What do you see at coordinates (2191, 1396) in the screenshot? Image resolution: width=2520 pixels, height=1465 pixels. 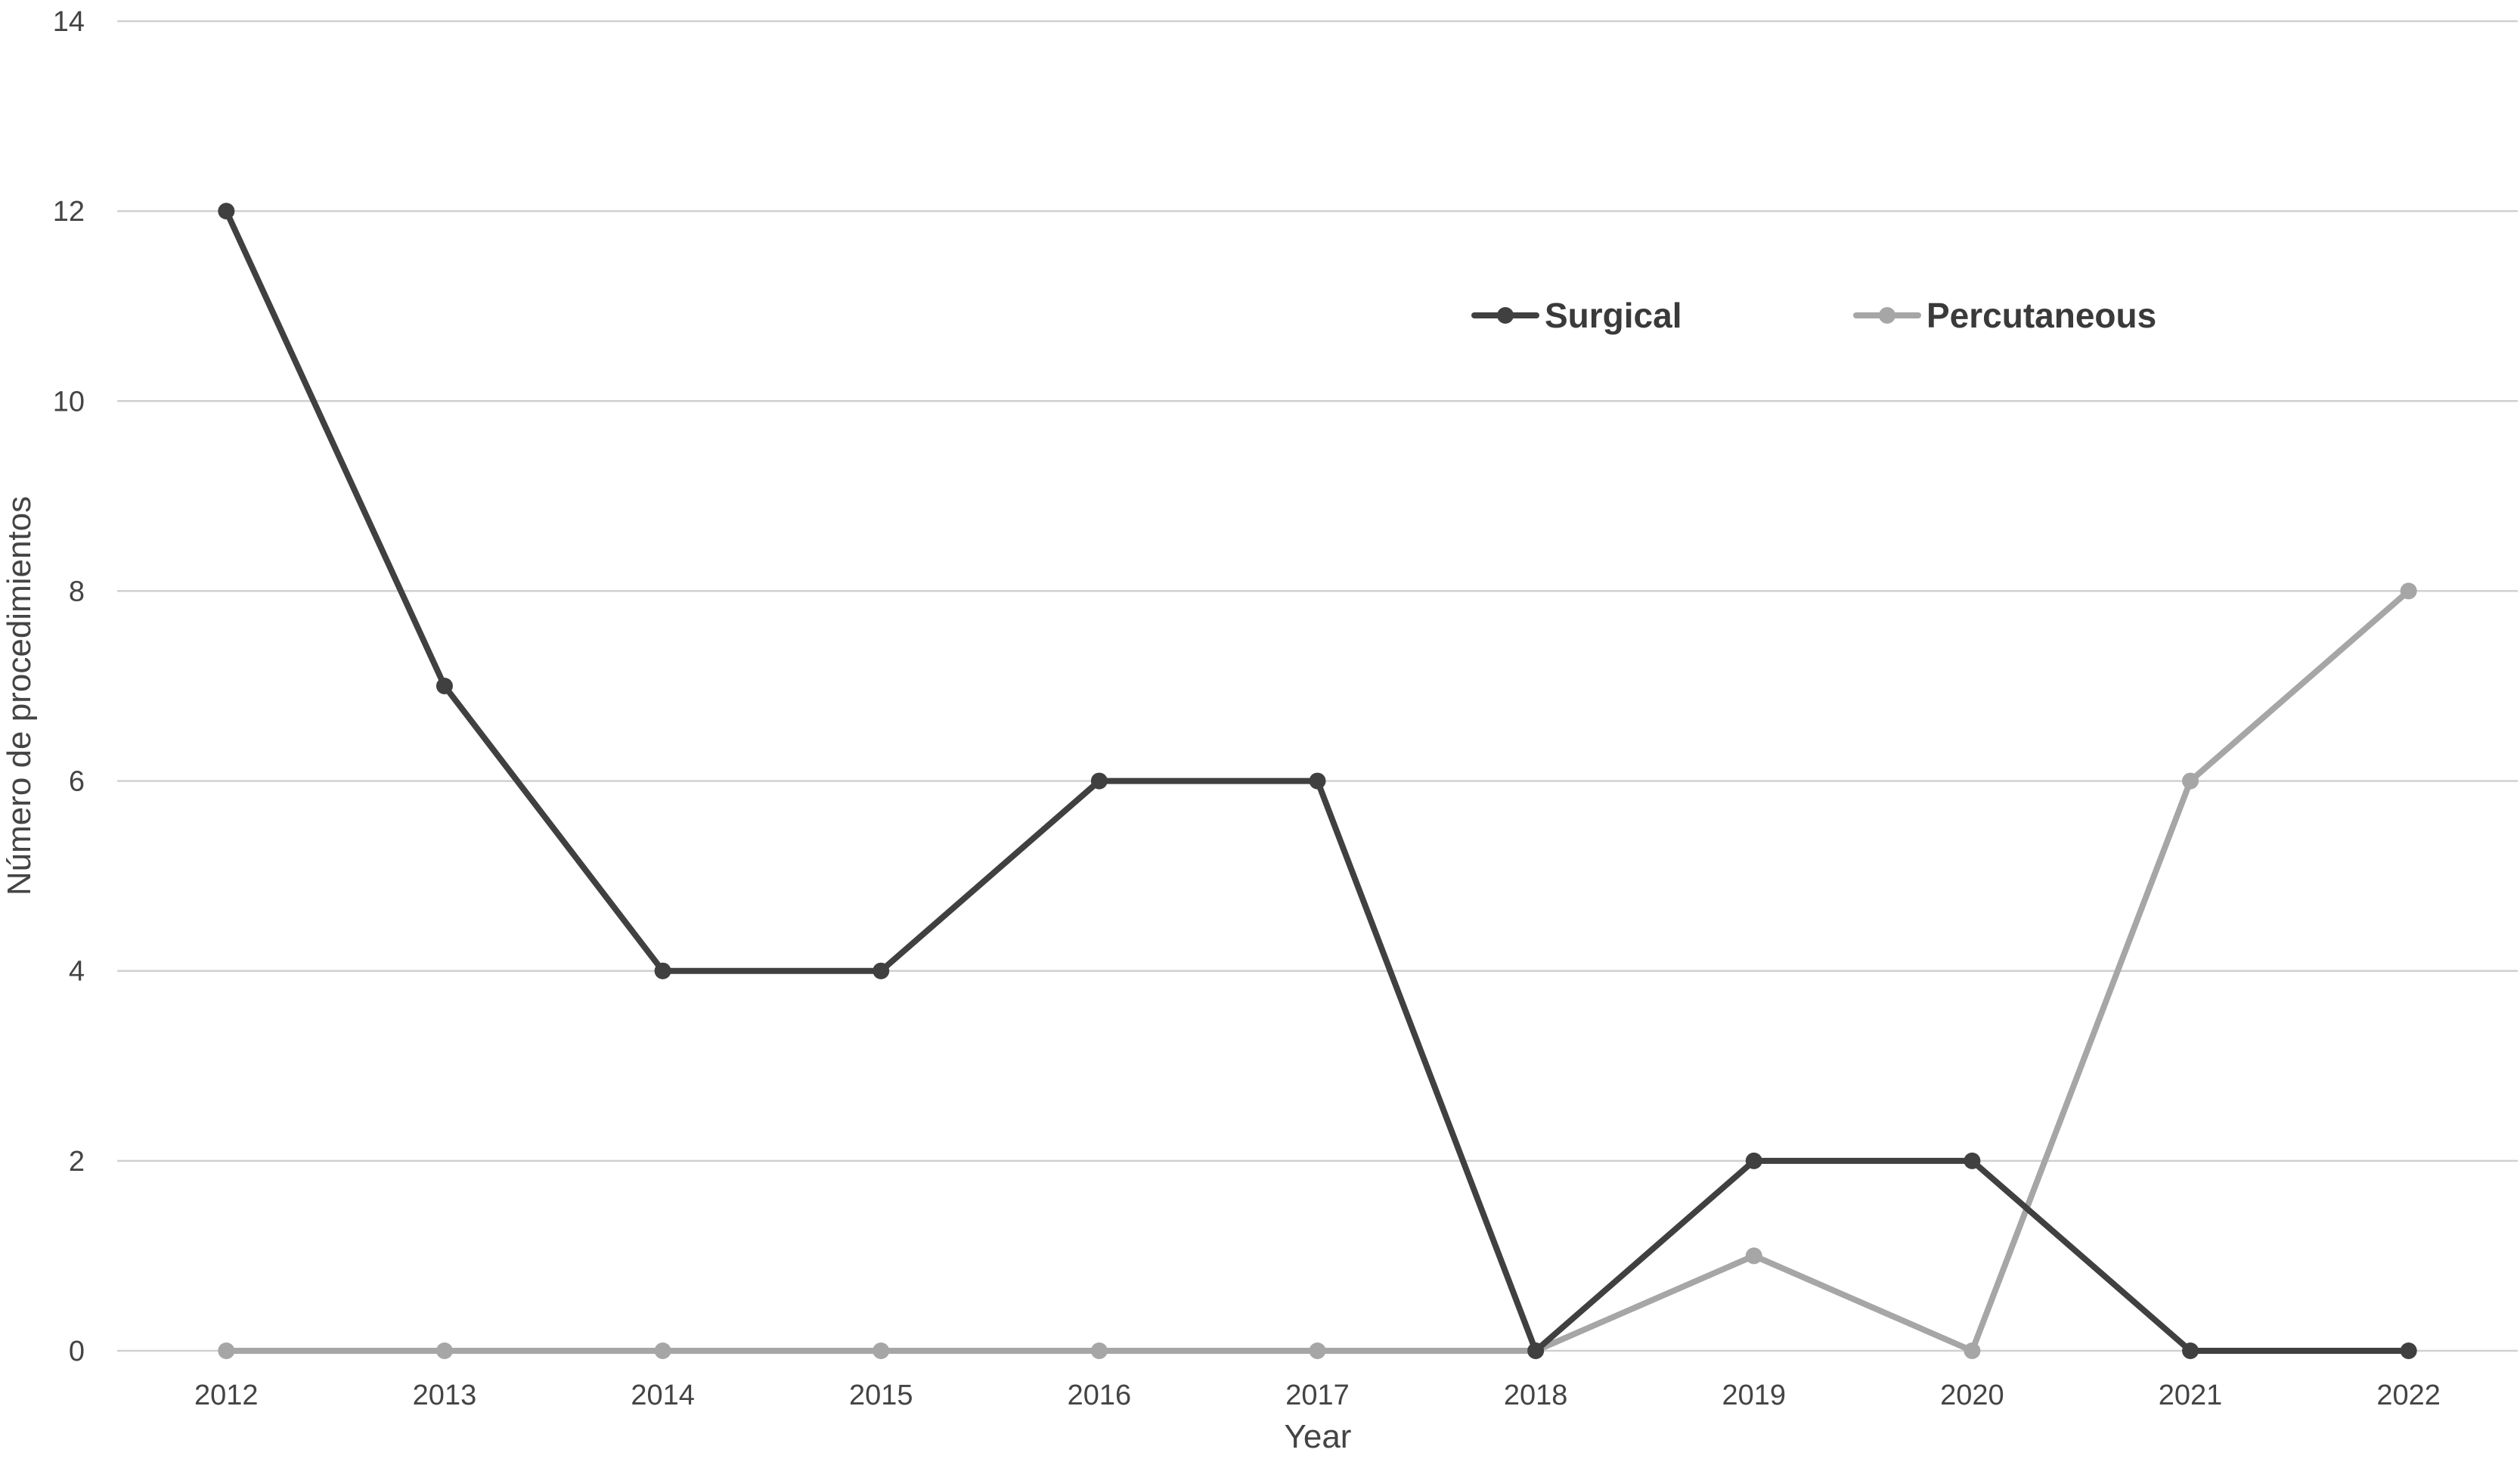 I see `x-tick-label: 2021` at bounding box center [2191, 1396].